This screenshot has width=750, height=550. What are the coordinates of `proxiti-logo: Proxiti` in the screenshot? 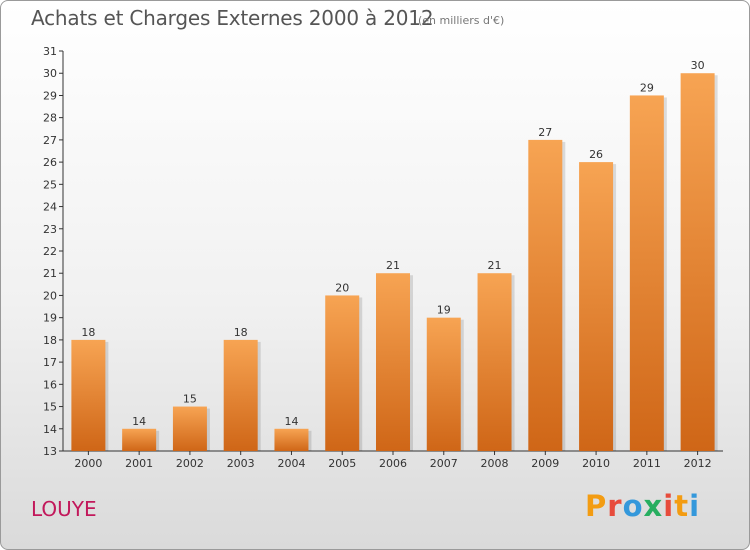 It's located at (642, 506).